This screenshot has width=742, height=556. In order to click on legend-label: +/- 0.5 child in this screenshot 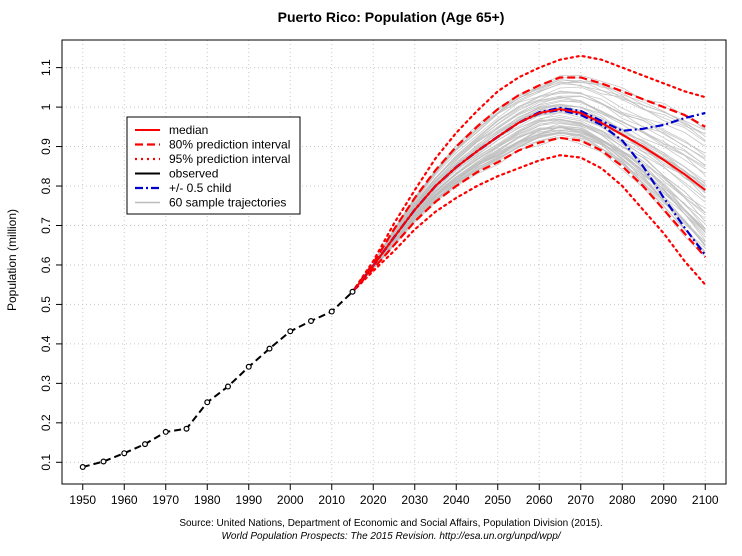, I will do `click(200, 188)`.